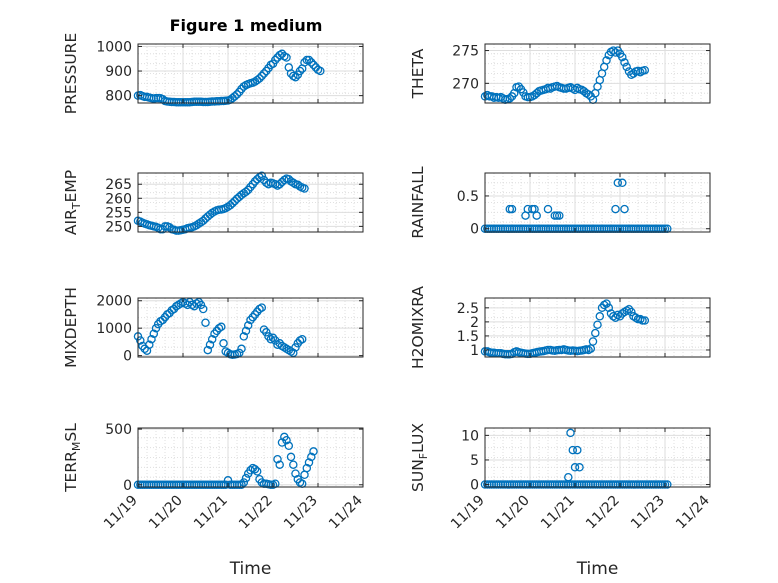  Describe the element at coordinates (250, 569) in the screenshot. I see `x-axis-label: Time` at that location.